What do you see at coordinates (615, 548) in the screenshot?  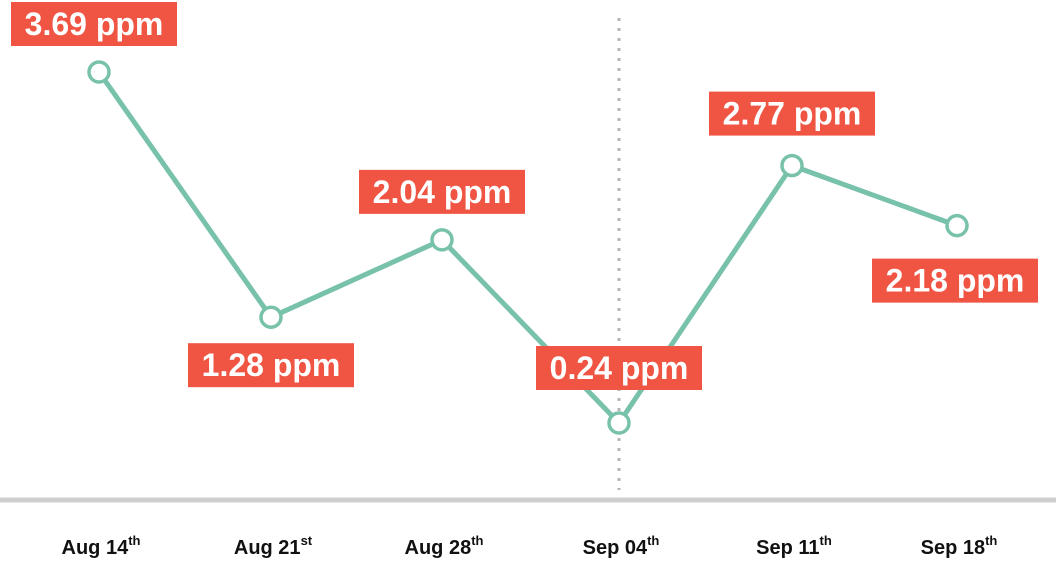 I see `x-tick-main: Sep 04` at bounding box center [615, 548].